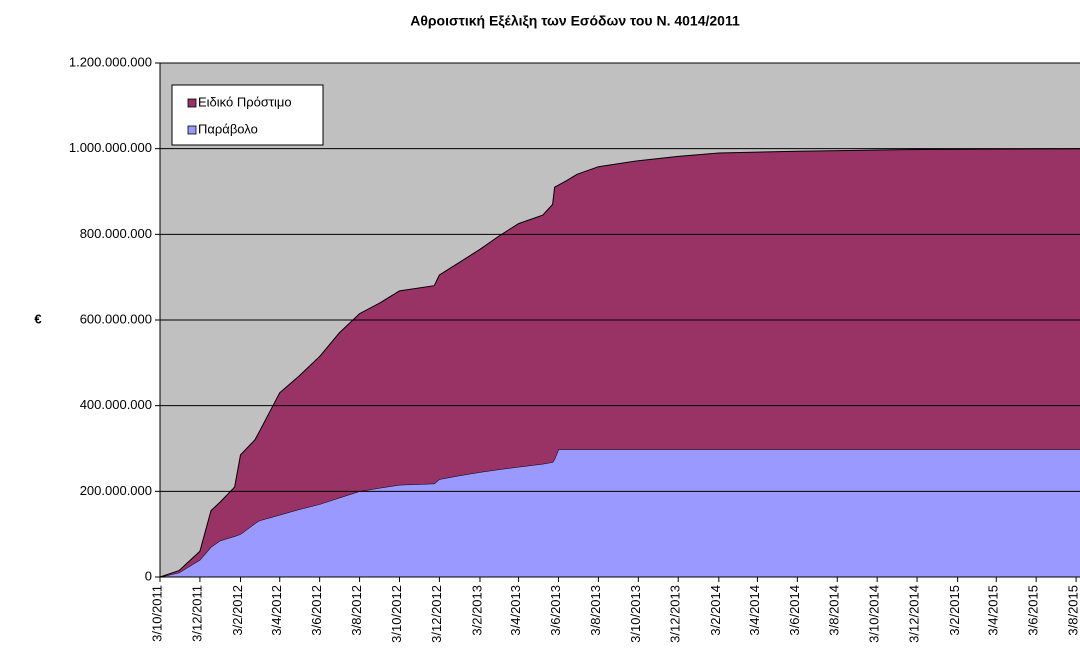 This screenshot has height=663, width=1080. I want to click on x-tick-label: 3/10/2012, so click(396, 614).